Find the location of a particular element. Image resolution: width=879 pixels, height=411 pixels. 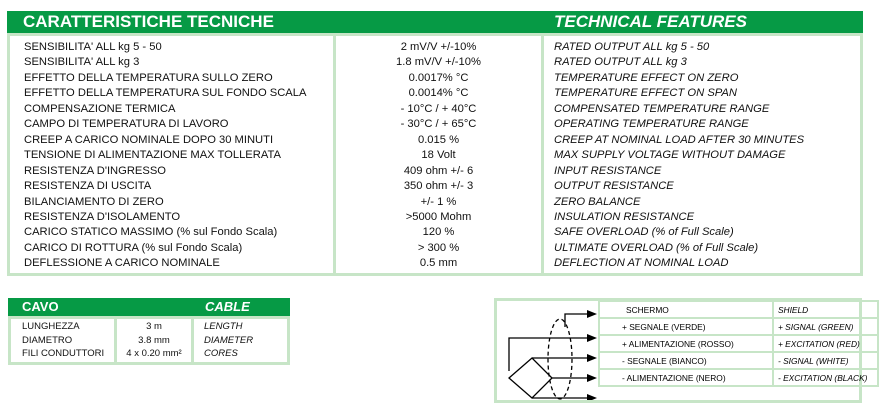

wire-label-en: + SIGNAL (GREEN) is located at coordinates (825, 326).